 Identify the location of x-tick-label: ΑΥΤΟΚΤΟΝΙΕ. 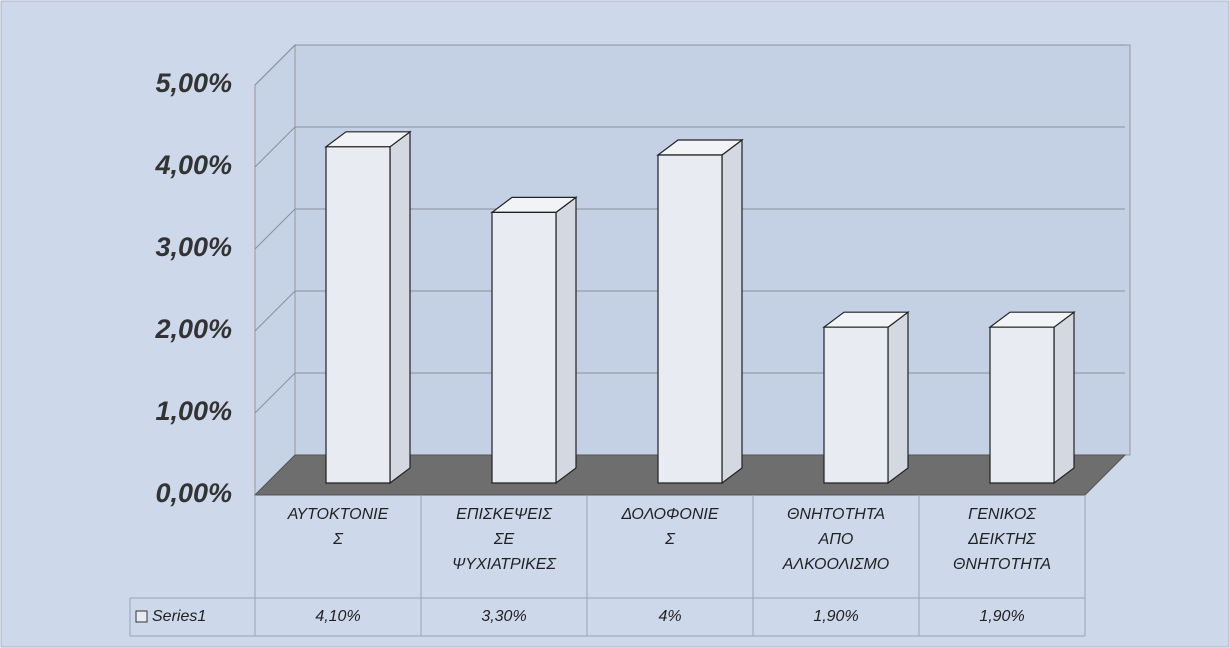
(338, 514).